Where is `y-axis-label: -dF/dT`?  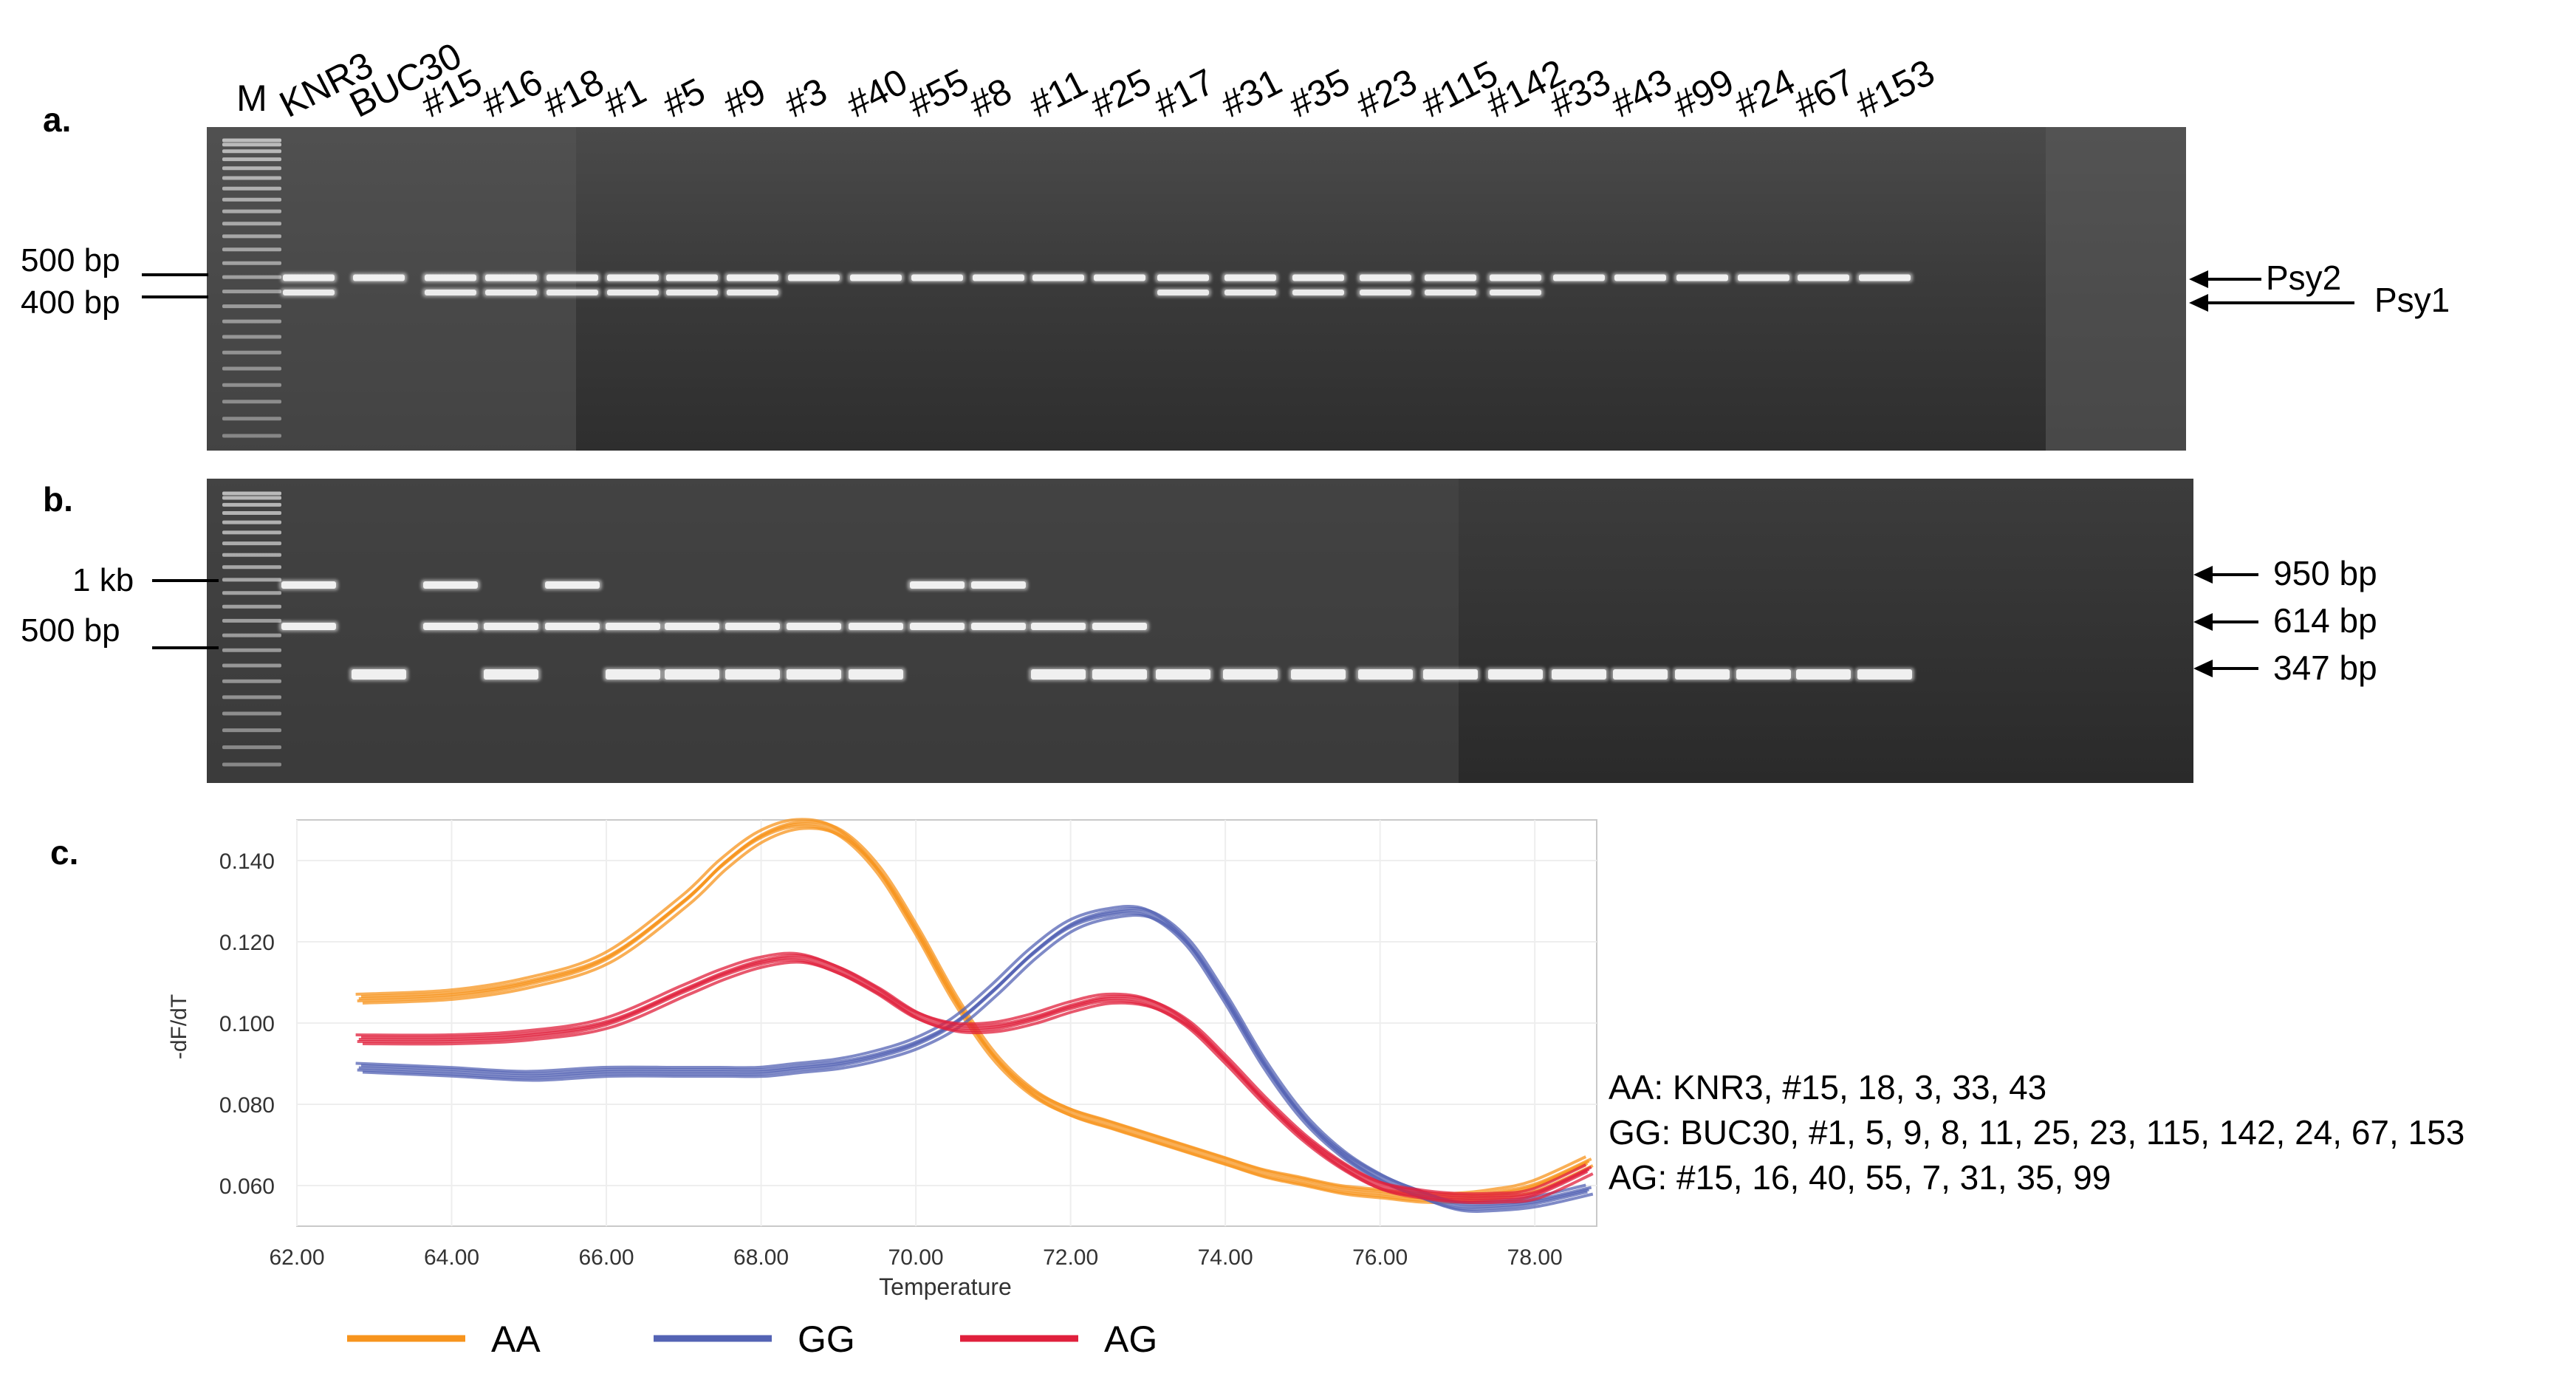
y-axis-label: -dF/dT is located at coordinates (179, 1026).